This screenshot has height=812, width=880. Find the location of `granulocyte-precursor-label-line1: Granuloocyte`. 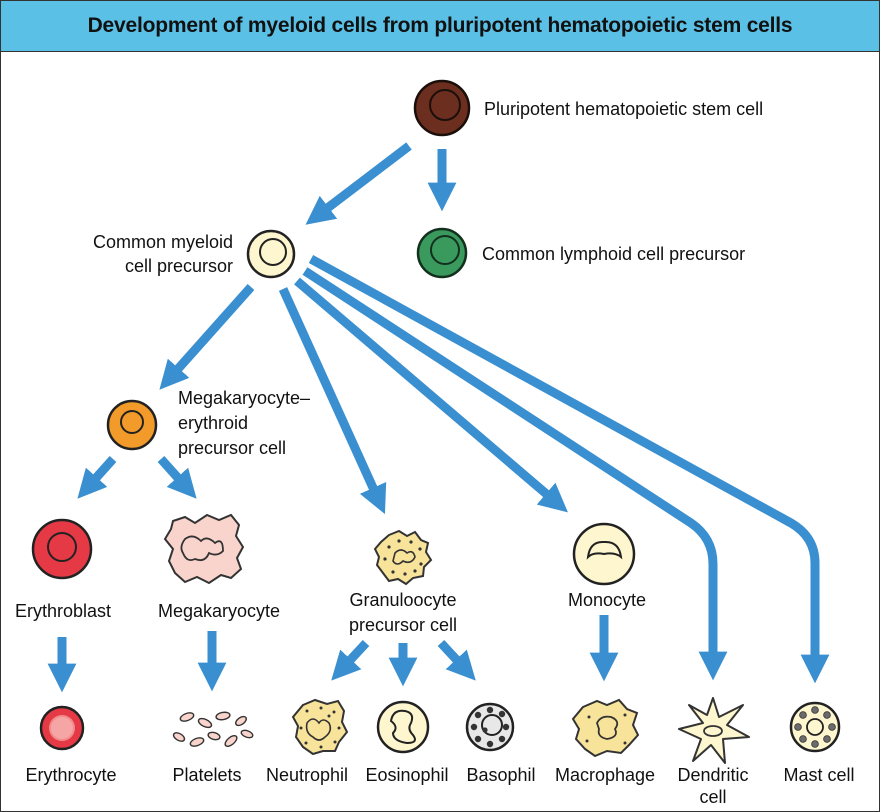

granulocyte-precursor-label-line1: Granuloocyte is located at coordinates (402, 600).